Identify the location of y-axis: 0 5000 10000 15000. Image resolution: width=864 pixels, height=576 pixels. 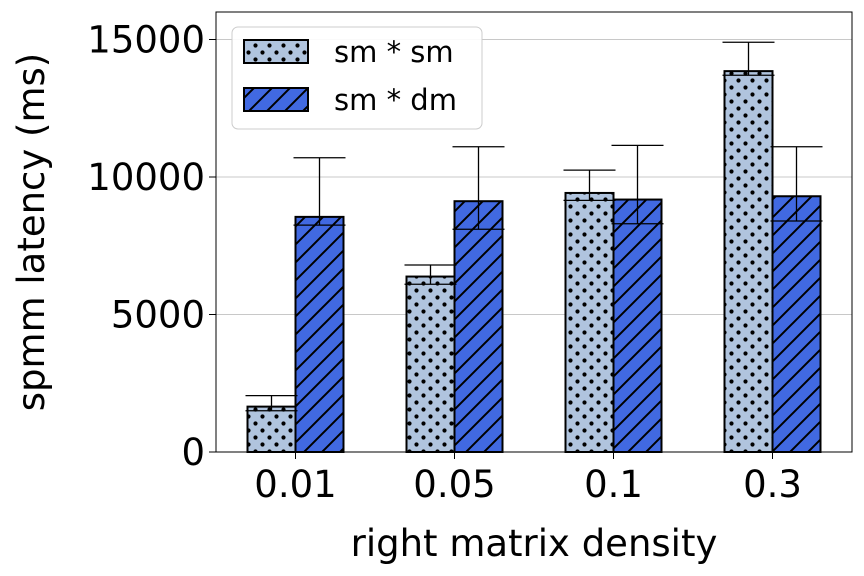
(151, 246).